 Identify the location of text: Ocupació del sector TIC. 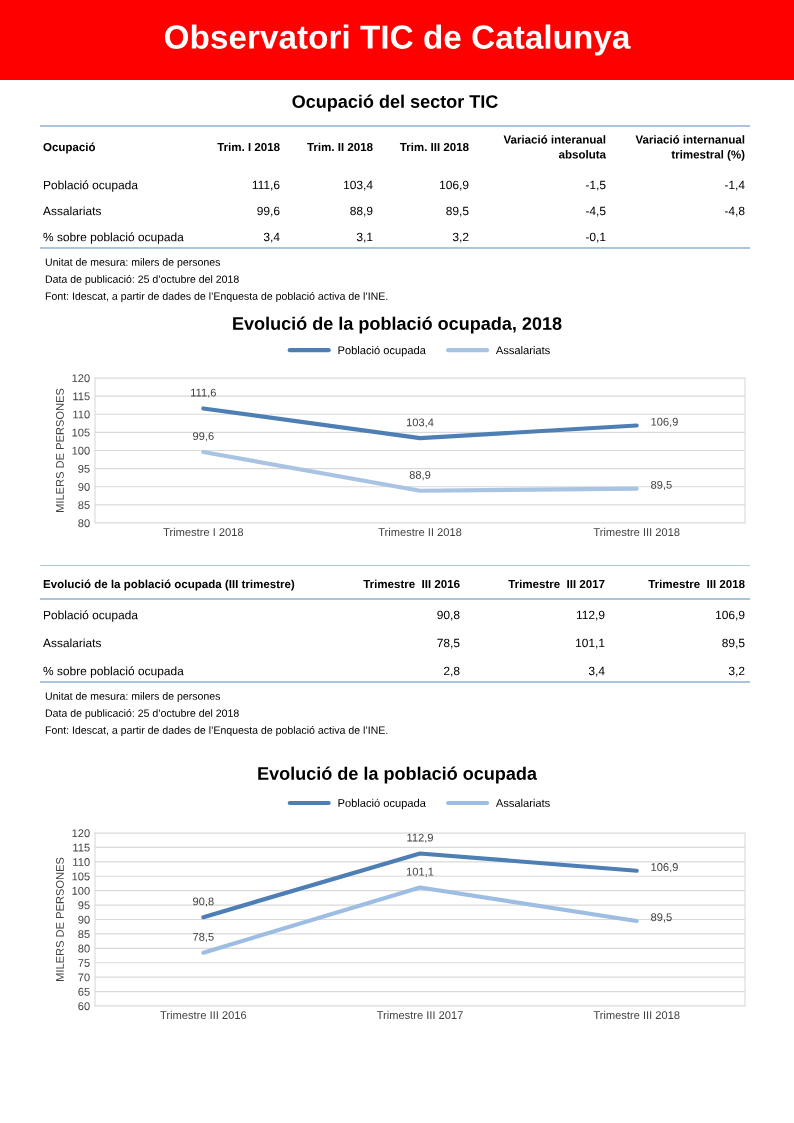
(395, 103).